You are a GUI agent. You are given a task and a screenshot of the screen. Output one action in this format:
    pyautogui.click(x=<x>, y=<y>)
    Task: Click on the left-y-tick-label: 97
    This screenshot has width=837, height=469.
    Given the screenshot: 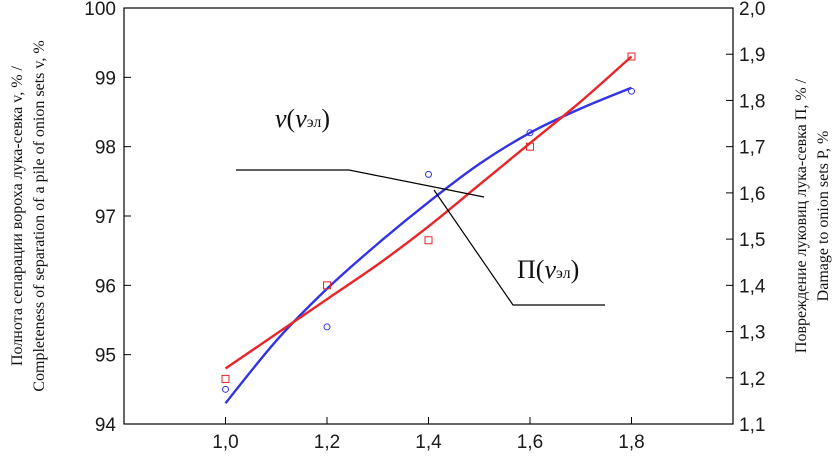 What is the action you would take?
    pyautogui.click(x=105, y=217)
    